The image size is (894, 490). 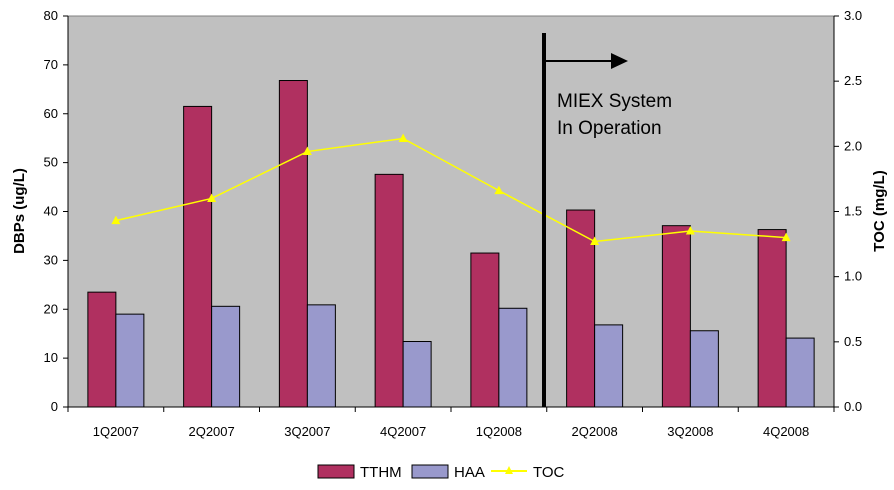 What do you see at coordinates (381, 472) in the screenshot?
I see `legend-label-tthm: TTHM` at bounding box center [381, 472].